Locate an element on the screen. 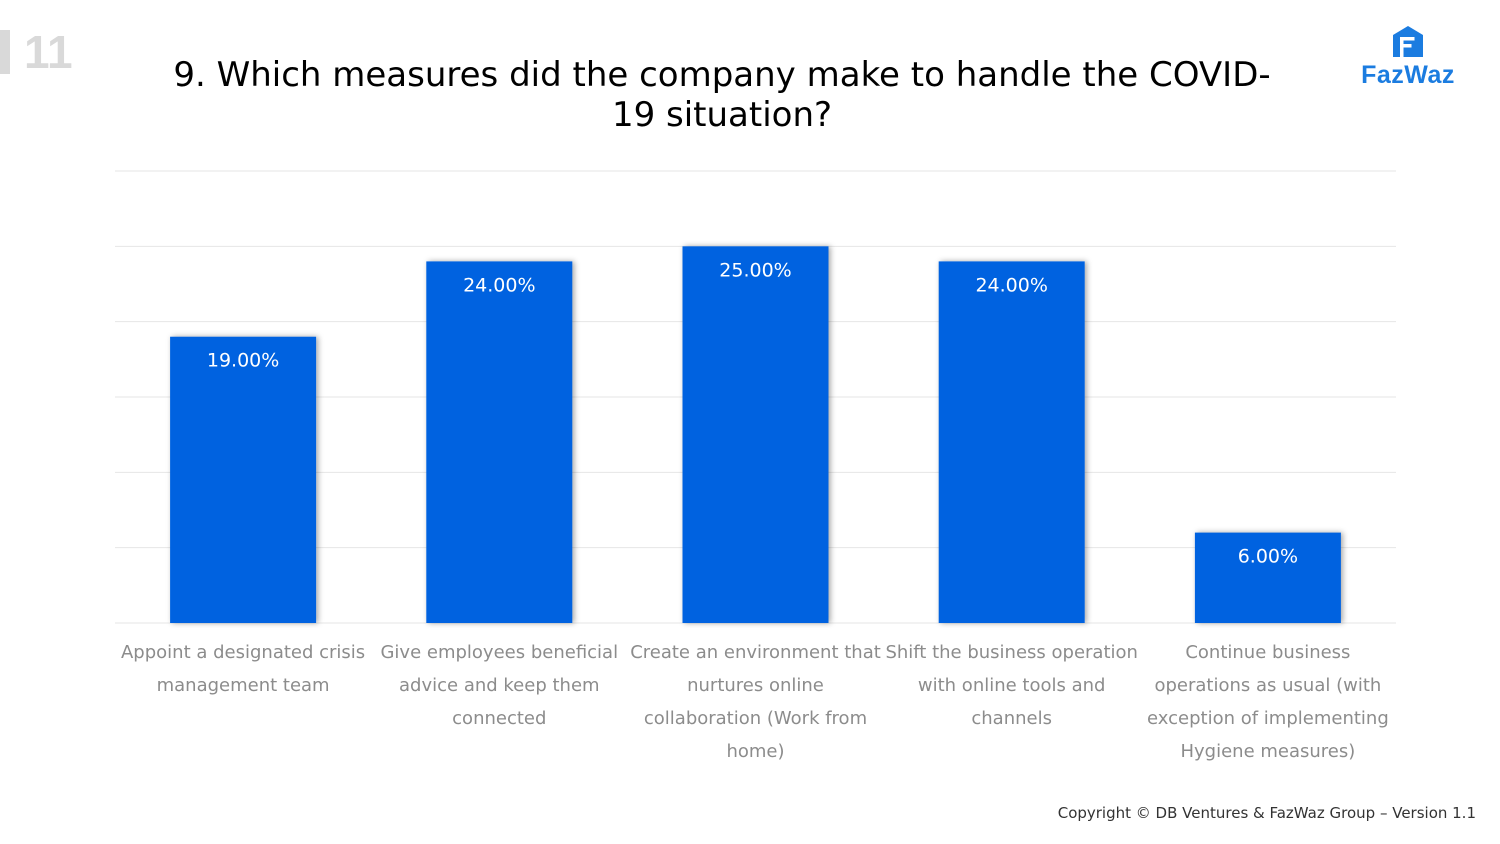  bar-value-label: 6.00% is located at coordinates (1268, 557).